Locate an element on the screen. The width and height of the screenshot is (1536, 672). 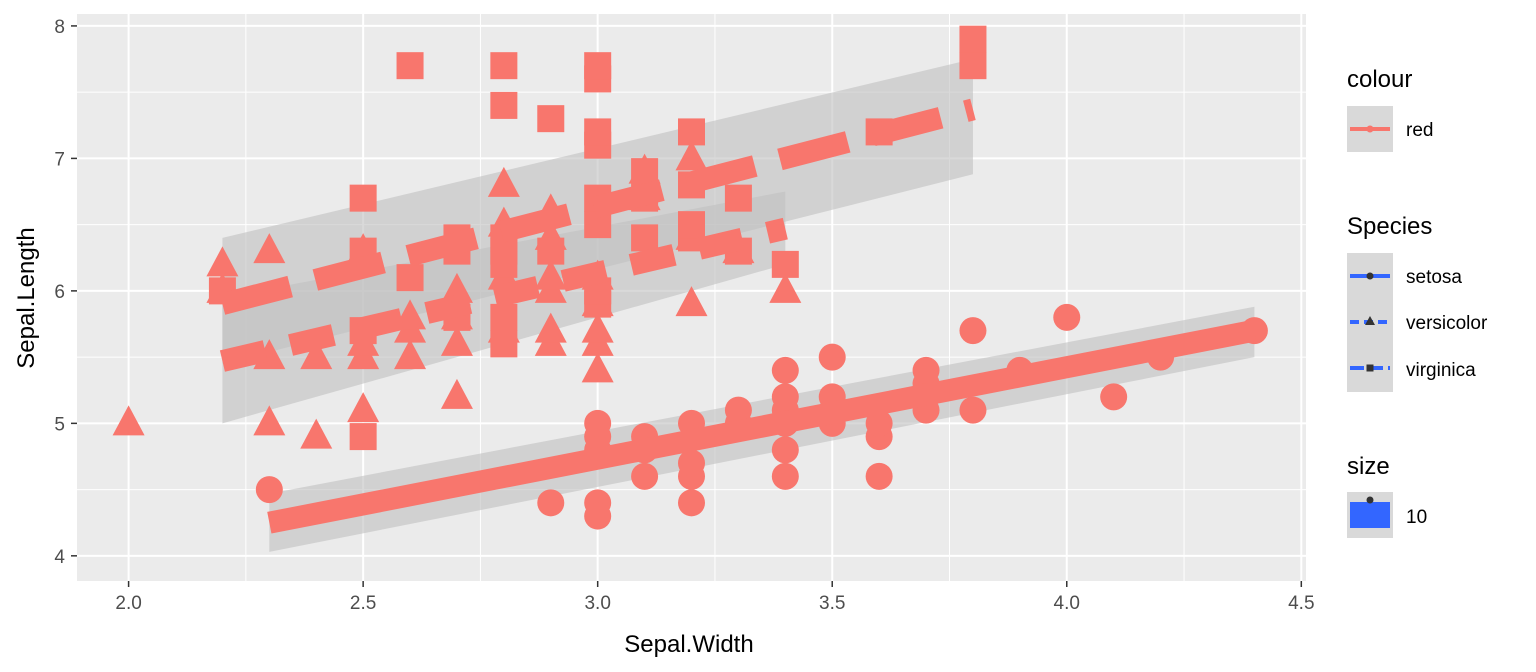
fit-line-versicolor is located at coordinates (503, 294).